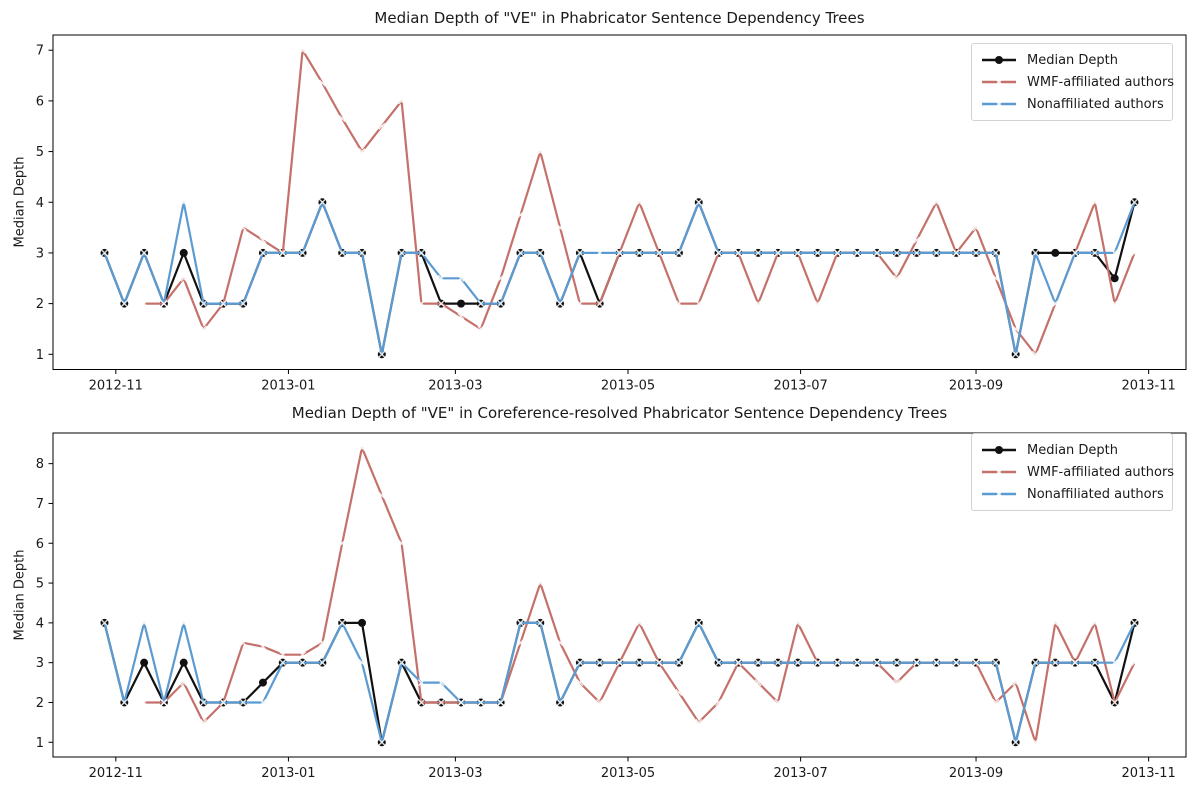 This screenshot has width=1200, height=800. What do you see at coordinates (44, 604) in the screenshot?
I see `bottom-chart-y-axis: 1 2 3 4 5 6 7 8` at bounding box center [44, 604].